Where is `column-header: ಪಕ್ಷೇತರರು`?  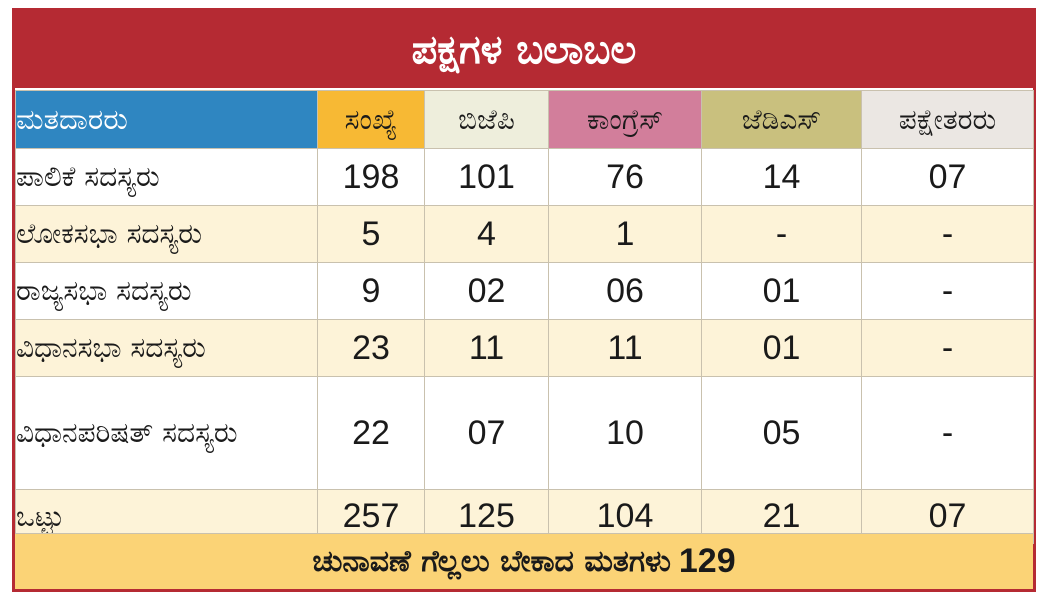 column-header: ಪಕ್ಷೇತರರು is located at coordinates (947, 119).